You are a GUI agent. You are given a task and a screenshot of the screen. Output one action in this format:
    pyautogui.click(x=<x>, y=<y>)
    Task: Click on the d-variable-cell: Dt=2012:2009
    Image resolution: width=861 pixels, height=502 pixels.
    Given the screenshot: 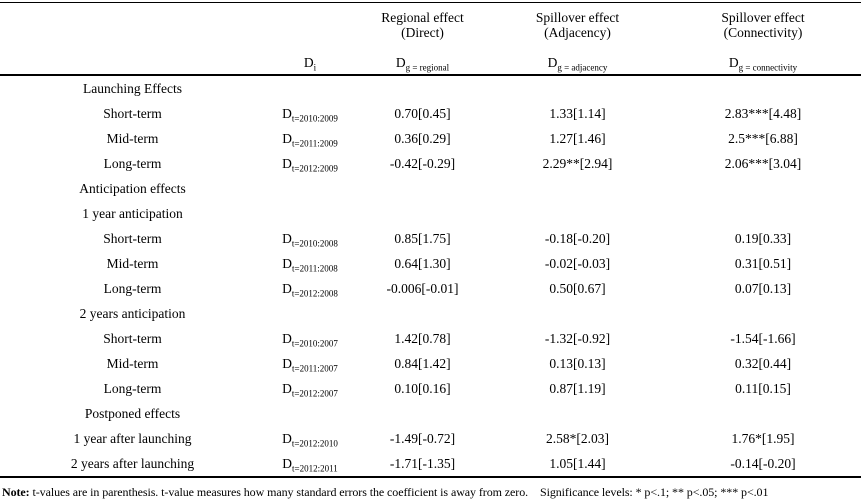 What is the action you would take?
    pyautogui.click(x=310, y=163)
    